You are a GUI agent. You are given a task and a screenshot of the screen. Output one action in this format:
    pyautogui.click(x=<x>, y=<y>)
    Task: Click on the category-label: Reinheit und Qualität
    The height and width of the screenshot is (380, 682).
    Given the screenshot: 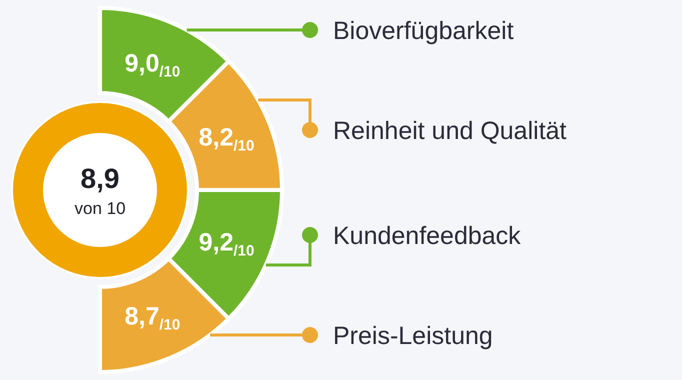 What is the action you would take?
    pyautogui.click(x=450, y=131)
    